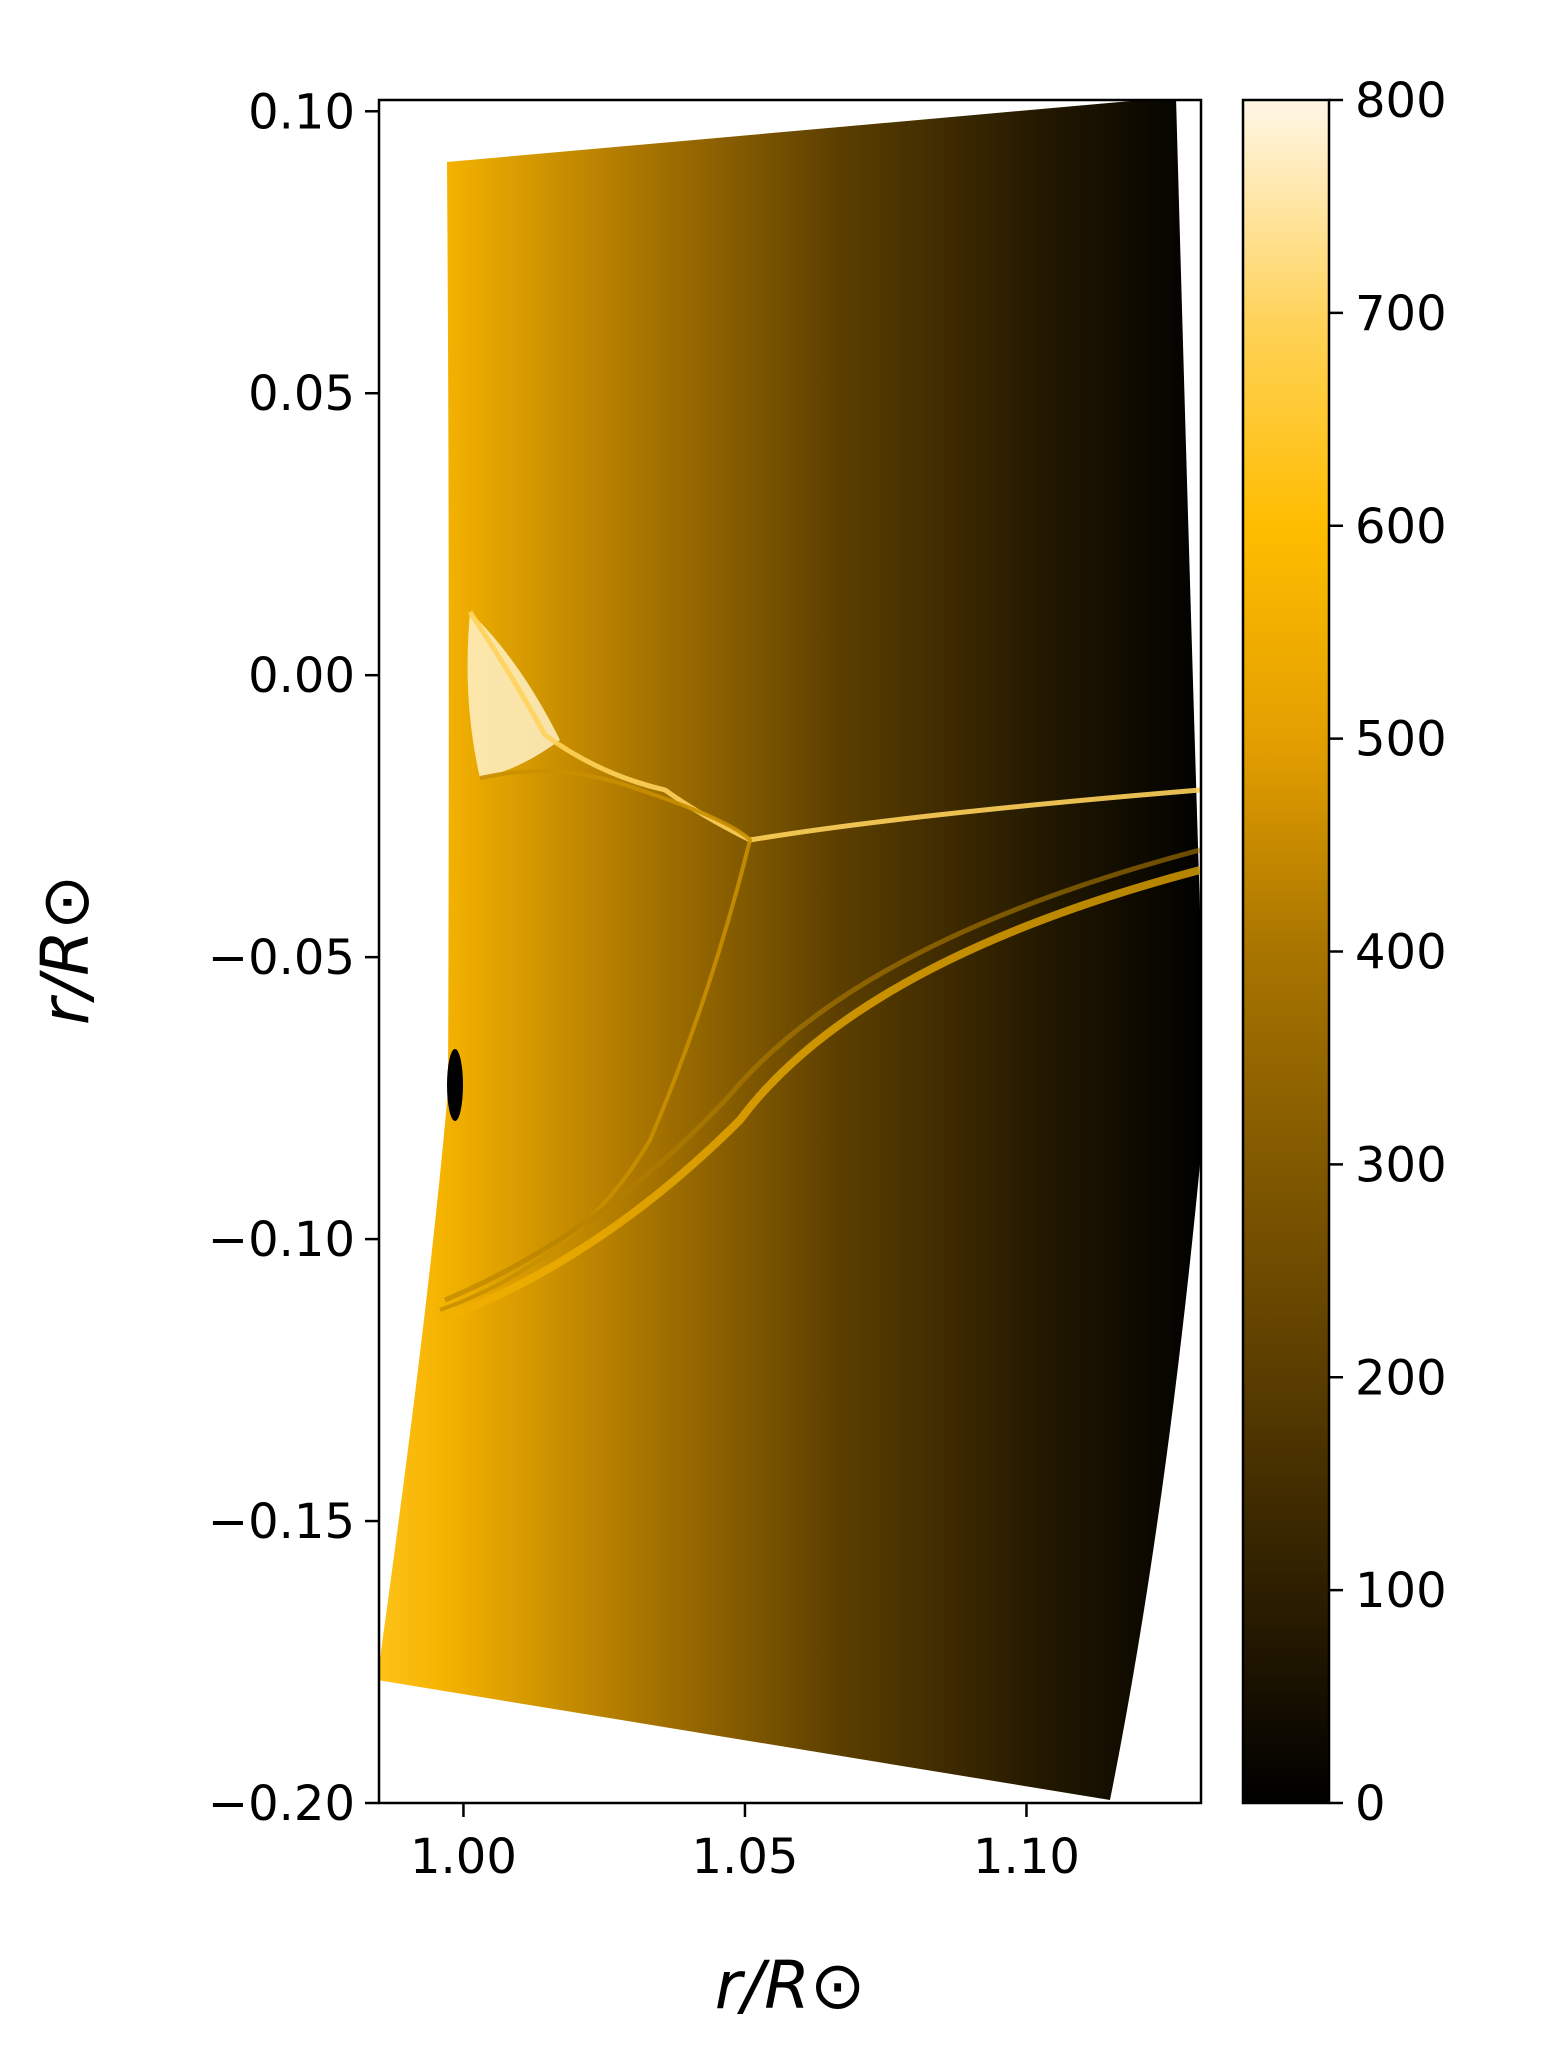 The width and height of the screenshot is (1562, 2046). I want to click on colorbar-tick-label: 400, so click(1401, 953).